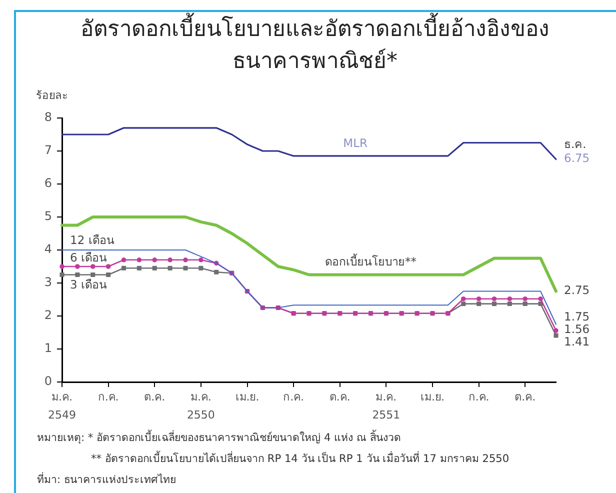 The width and height of the screenshot is (616, 493). I want to click on x-tick-label: ม.ค. 2551, so click(386, 406).